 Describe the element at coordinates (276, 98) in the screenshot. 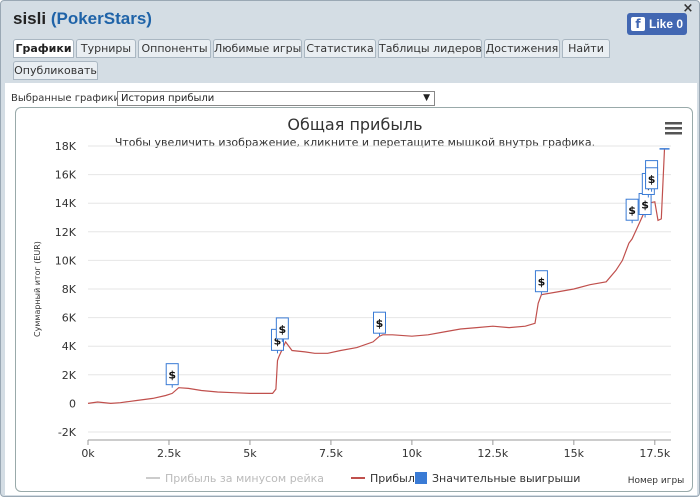

I see `graph-selector: История прибыли ▼` at that location.